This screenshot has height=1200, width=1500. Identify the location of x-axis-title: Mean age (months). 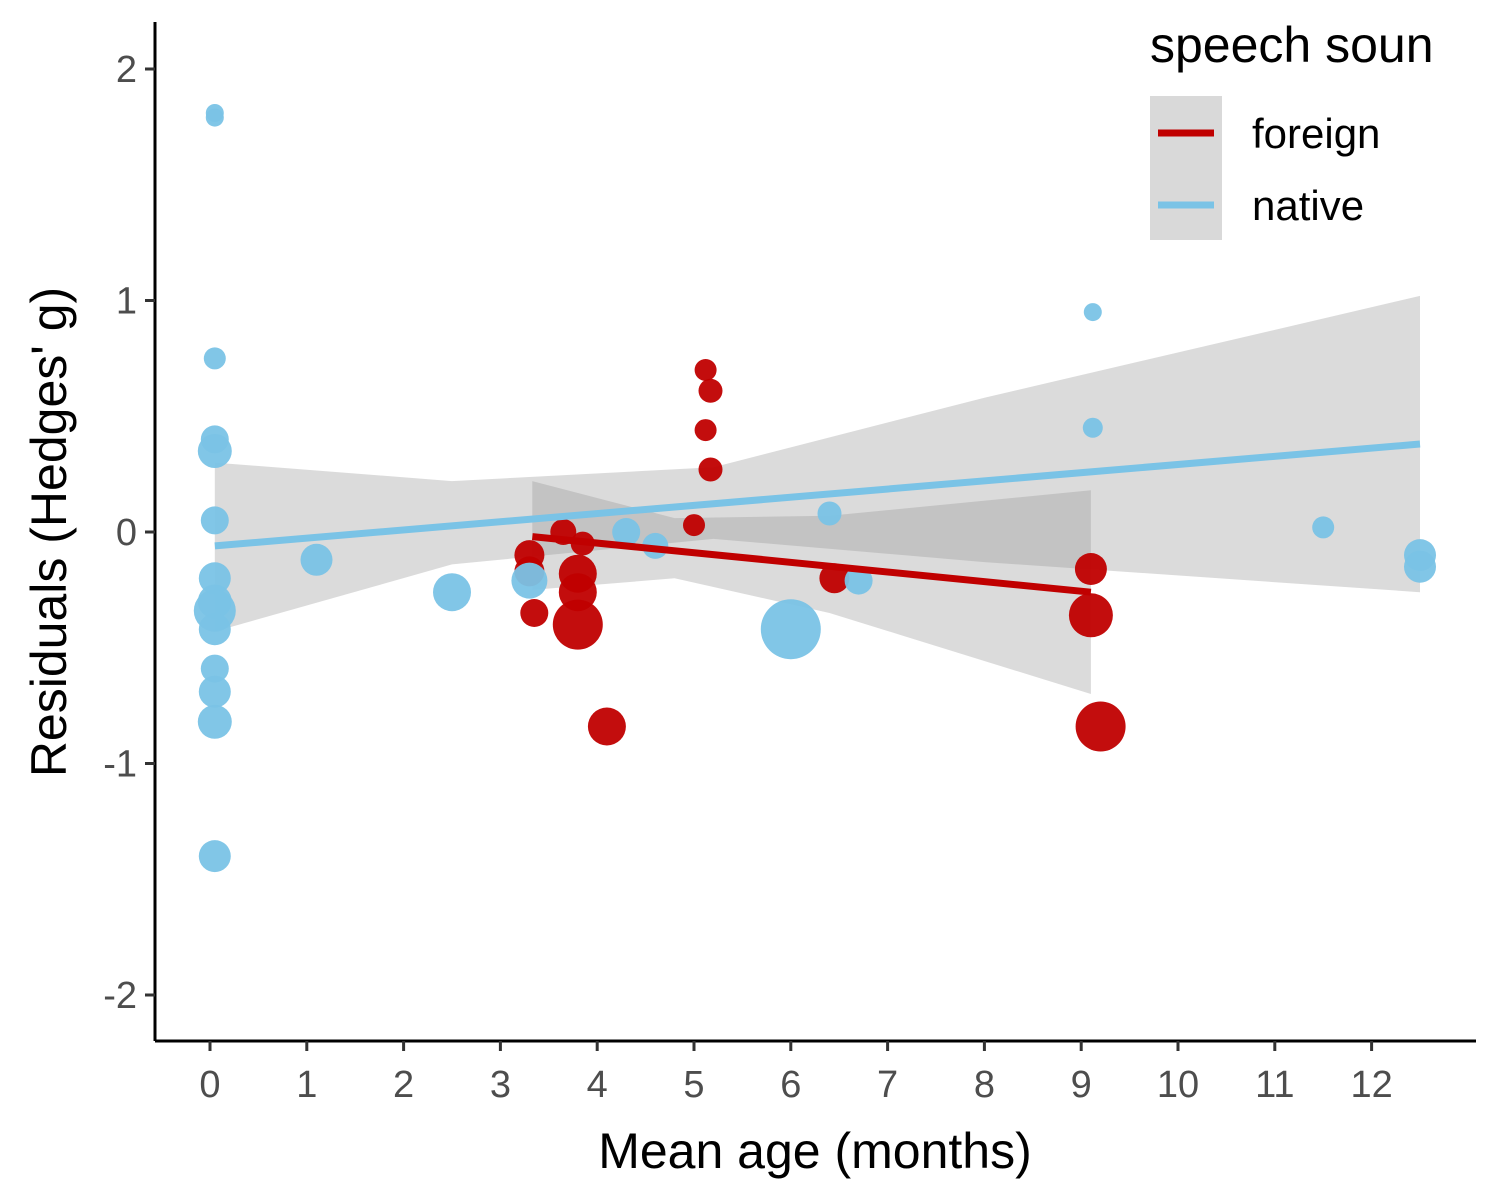
(815, 1151).